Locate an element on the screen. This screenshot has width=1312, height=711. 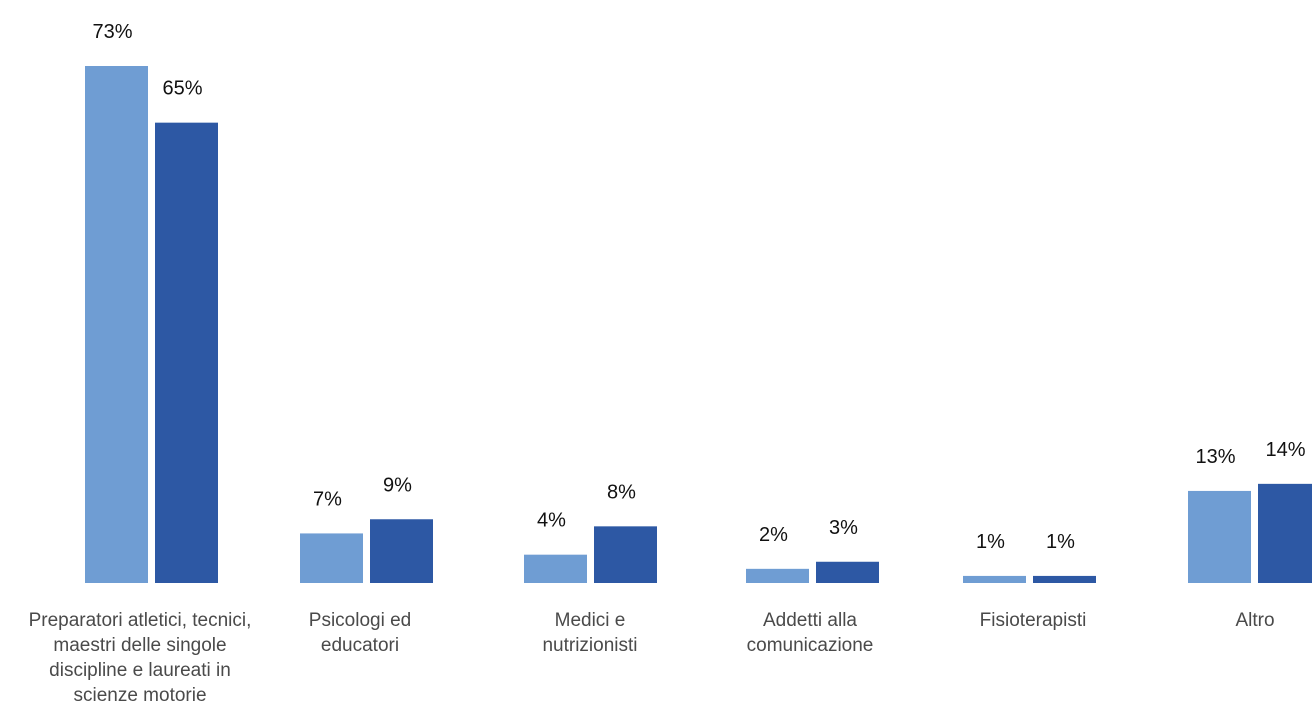
data-label-s1-c6: 13% is located at coordinates (1215, 457).